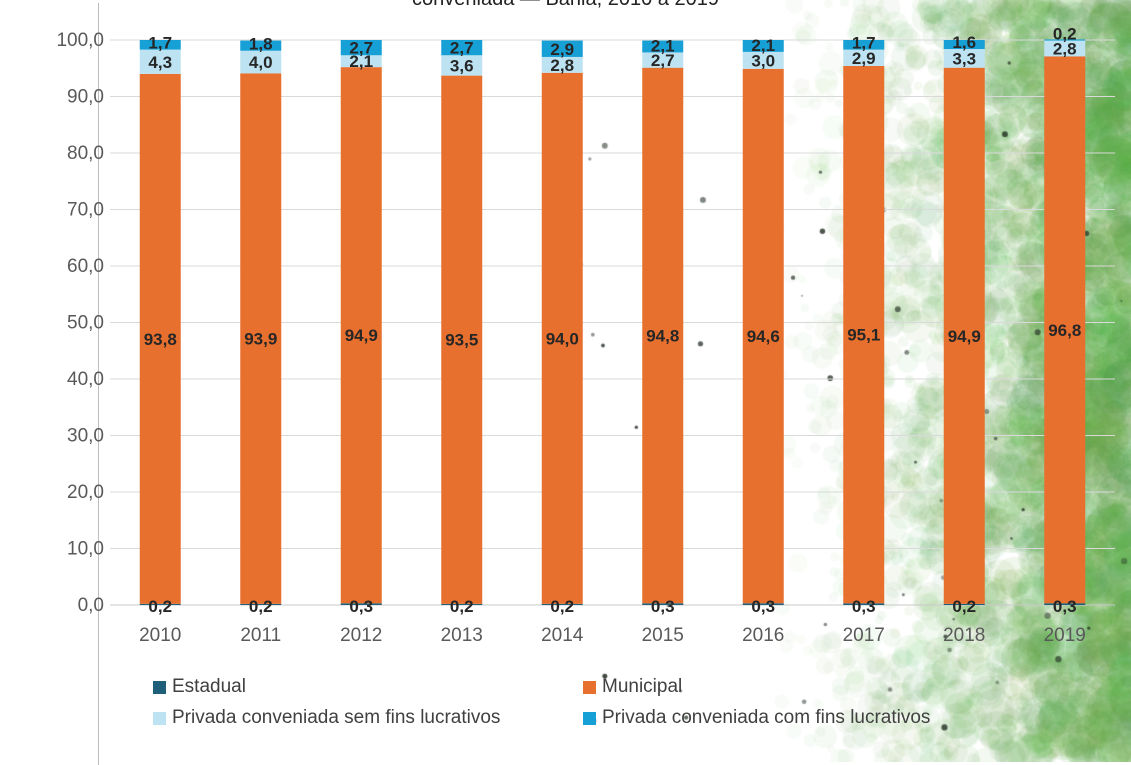 The image size is (1131, 765). Describe the element at coordinates (562, 338) in the screenshot. I see `data-label: 94,0` at that location.